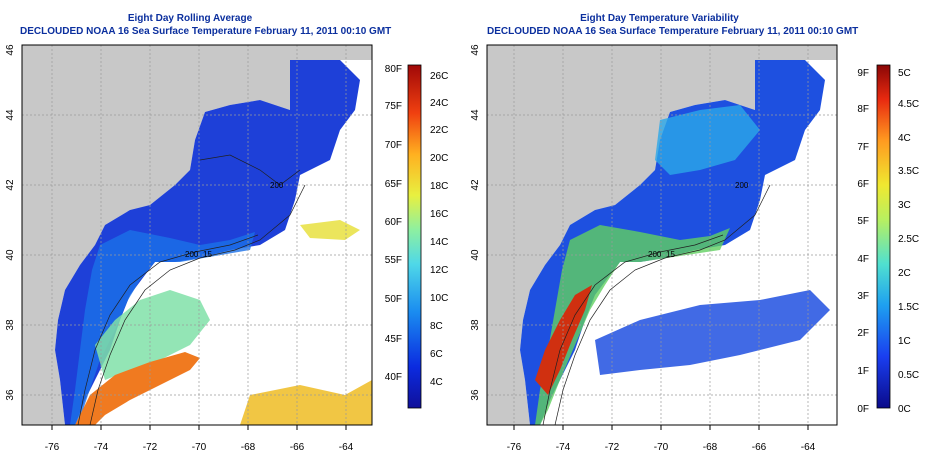 This screenshot has height=475, width=950. What do you see at coordinates (393, 145) in the screenshot?
I see `left-colorbar-f-label: 70F` at bounding box center [393, 145].